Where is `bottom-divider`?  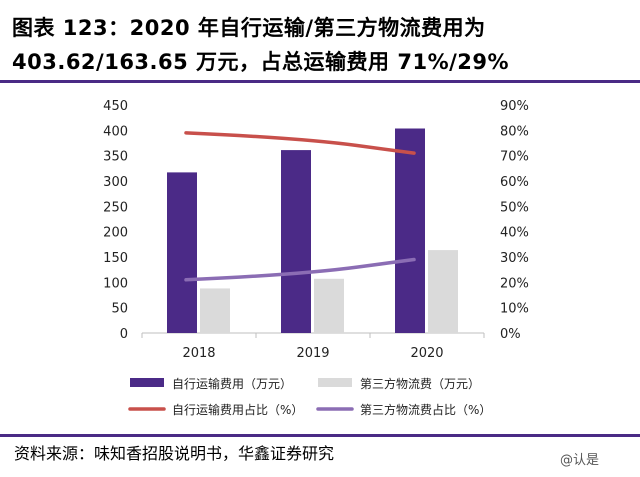 bottom-divider is located at coordinates (320, 435).